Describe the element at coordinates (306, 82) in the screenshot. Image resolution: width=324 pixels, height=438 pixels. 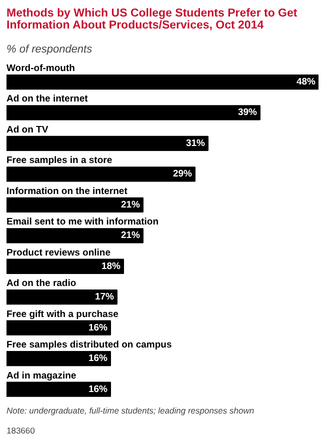
I see `data-label: 48%` at that location.